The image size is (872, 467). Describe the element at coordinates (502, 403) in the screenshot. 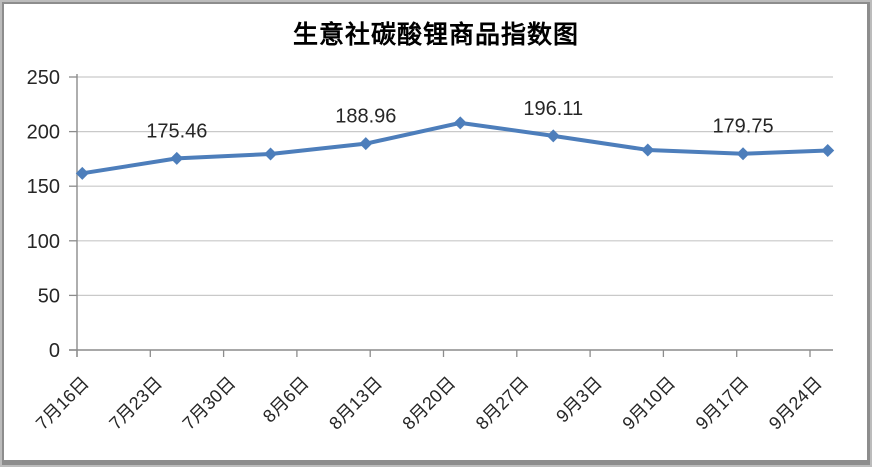

I see `x-tick-label: 8月27日` at that location.